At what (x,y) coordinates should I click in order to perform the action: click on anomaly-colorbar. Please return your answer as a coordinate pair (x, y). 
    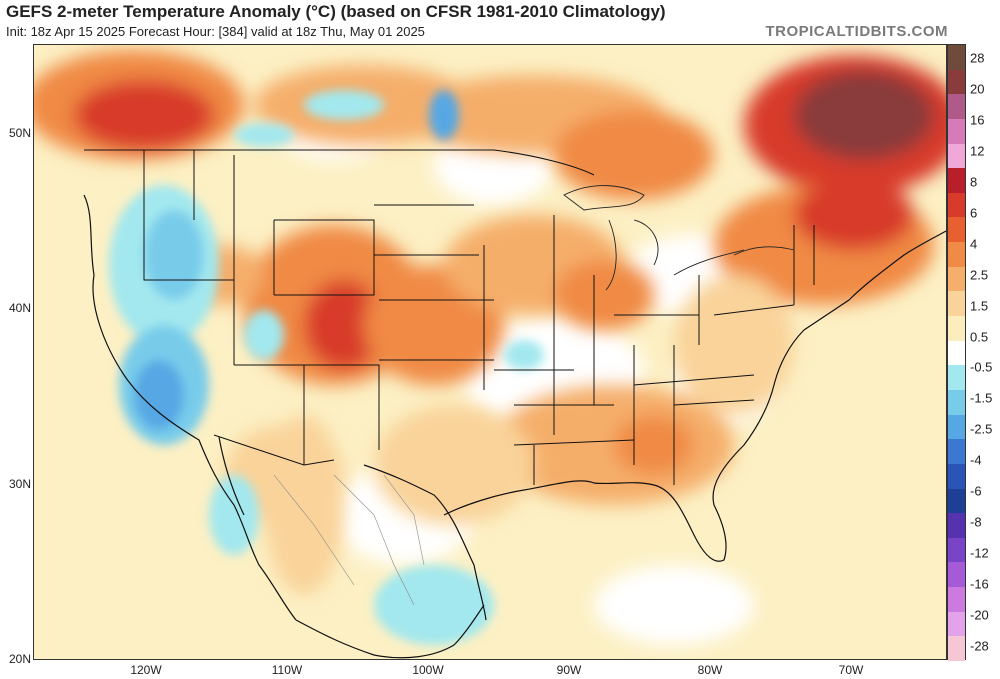
    Looking at the image, I should click on (956, 353).